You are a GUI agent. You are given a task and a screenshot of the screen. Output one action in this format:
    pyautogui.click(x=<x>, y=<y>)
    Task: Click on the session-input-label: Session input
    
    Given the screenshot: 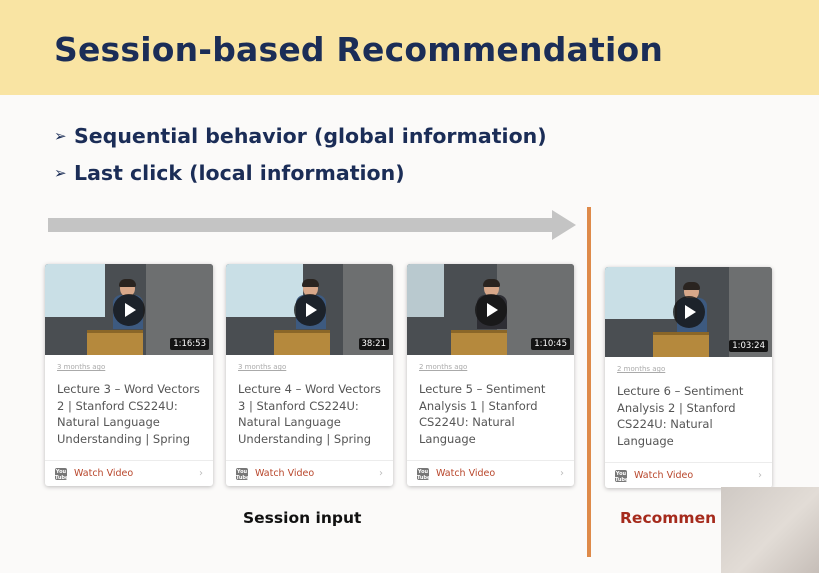 What is the action you would take?
    pyautogui.click(x=302, y=518)
    